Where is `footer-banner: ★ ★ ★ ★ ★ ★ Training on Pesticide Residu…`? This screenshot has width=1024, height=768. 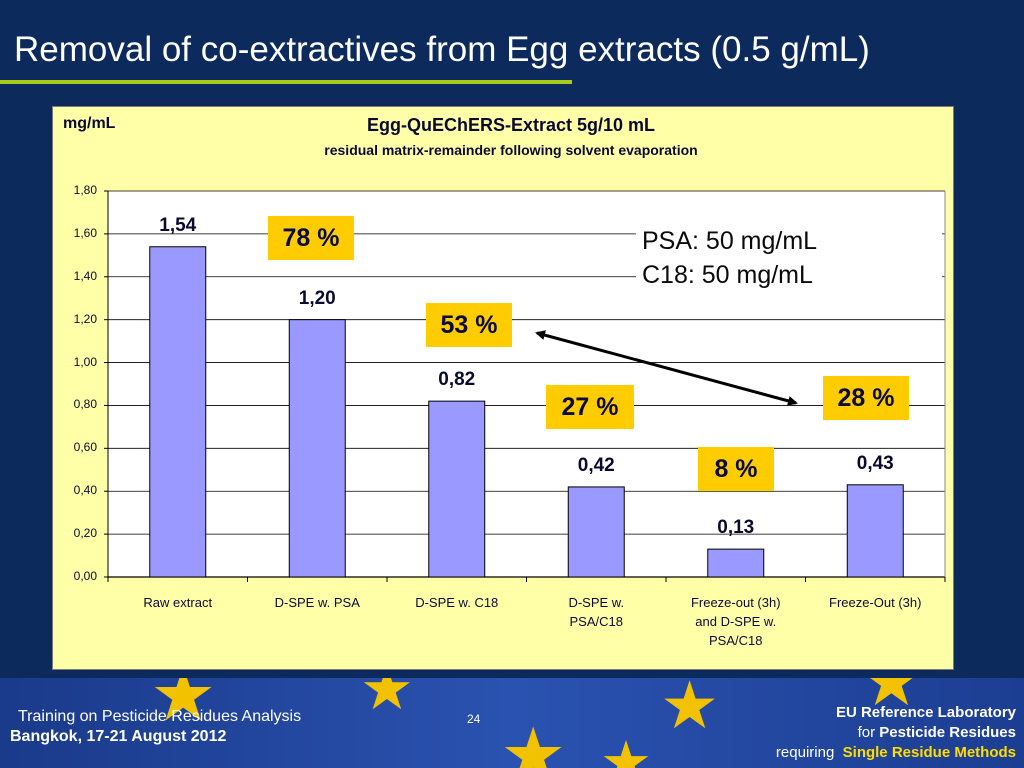
footer-banner: ★ ★ ★ ★ ★ ★ Training on Pesticide Residu… is located at coordinates (512, 723).